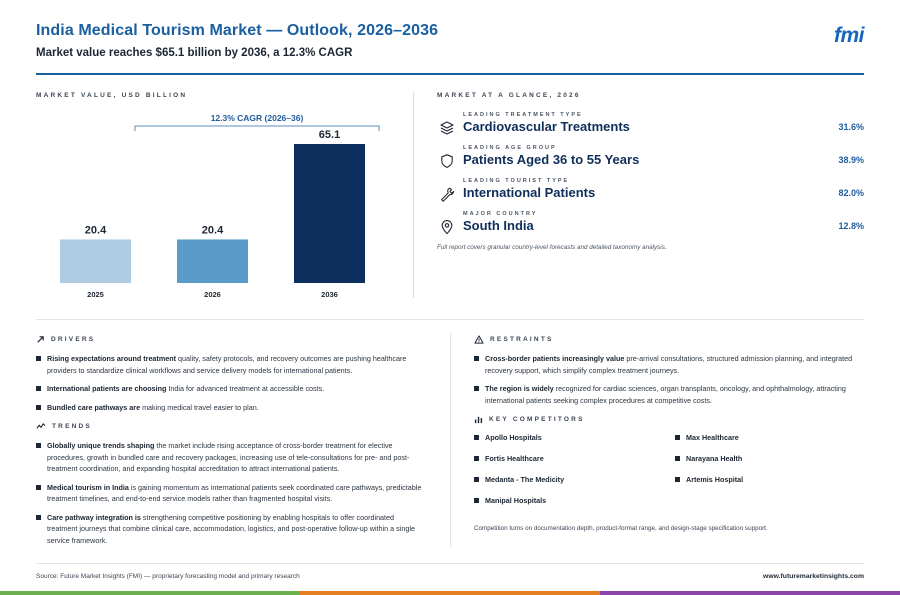  I want to click on competitor-item: Fortis Healthcare, so click(509, 458).